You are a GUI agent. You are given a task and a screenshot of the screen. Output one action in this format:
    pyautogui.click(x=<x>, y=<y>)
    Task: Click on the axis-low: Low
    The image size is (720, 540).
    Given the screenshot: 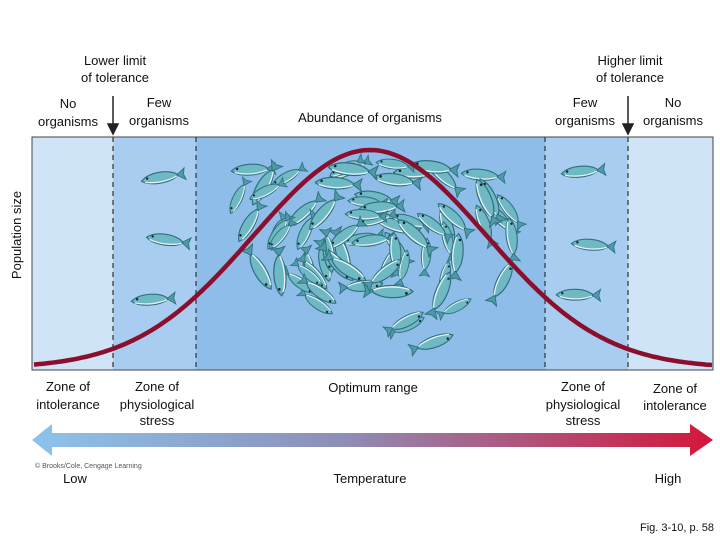 What is the action you would take?
    pyautogui.click(x=75, y=478)
    